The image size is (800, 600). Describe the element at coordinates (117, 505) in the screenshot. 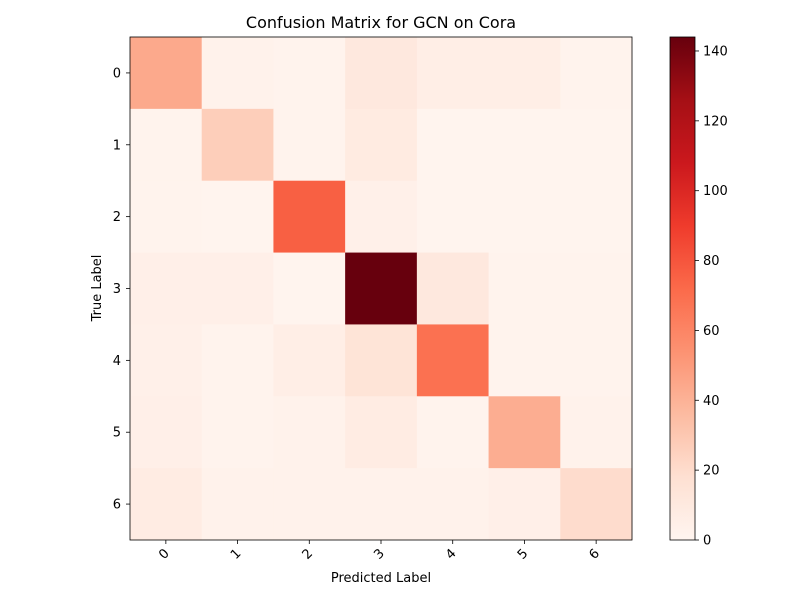

I see `y-tick-label: 6` at that location.